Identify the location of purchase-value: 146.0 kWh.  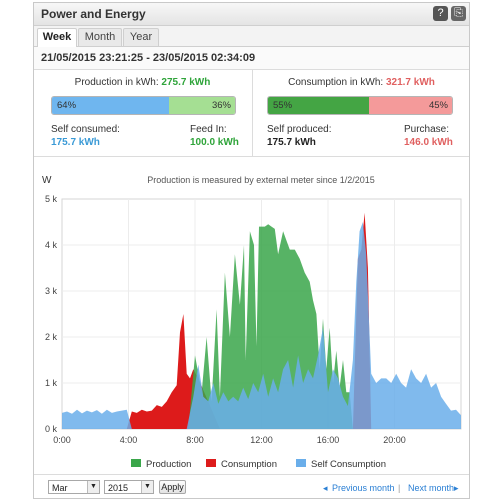
(428, 142).